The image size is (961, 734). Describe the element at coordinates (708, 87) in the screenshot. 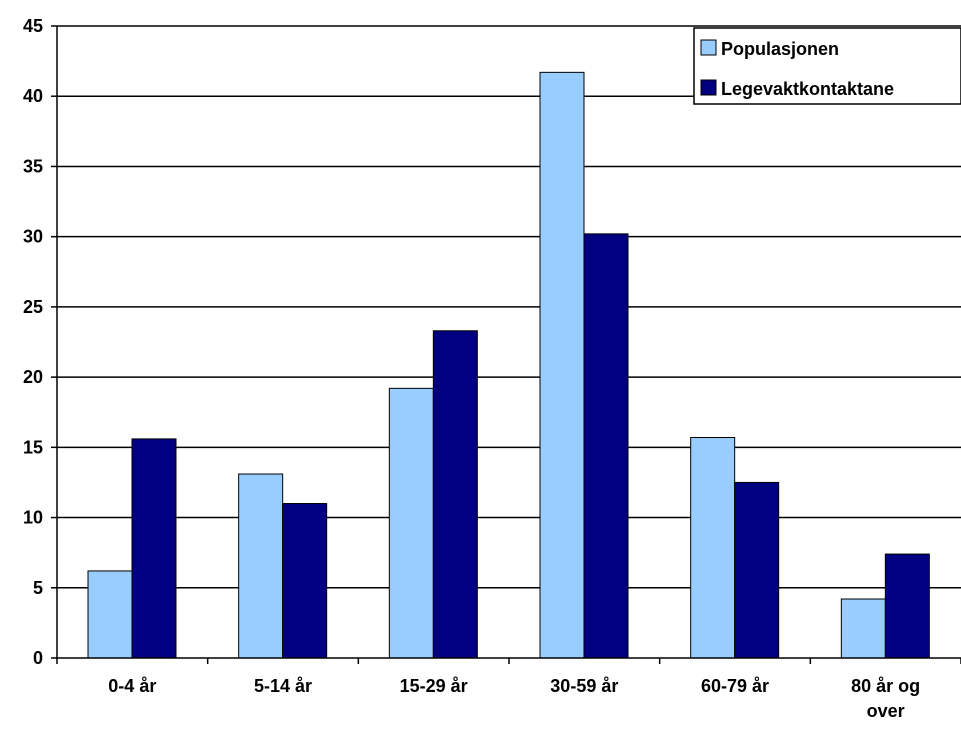

I see `legend-swatch-legevaktkontaktane` at that location.